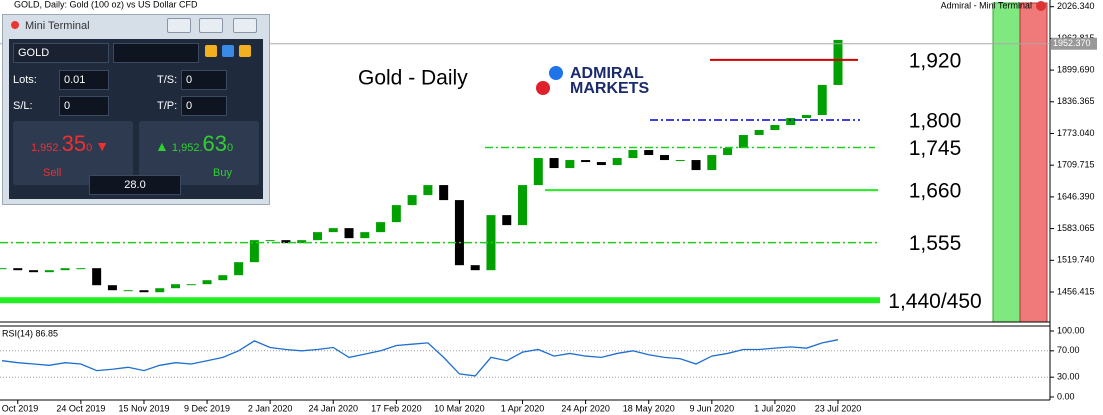 The width and height of the screenshot is (1103, 415). I want to click on buy-price: ▲ 1,952.630, so click(194, 143).